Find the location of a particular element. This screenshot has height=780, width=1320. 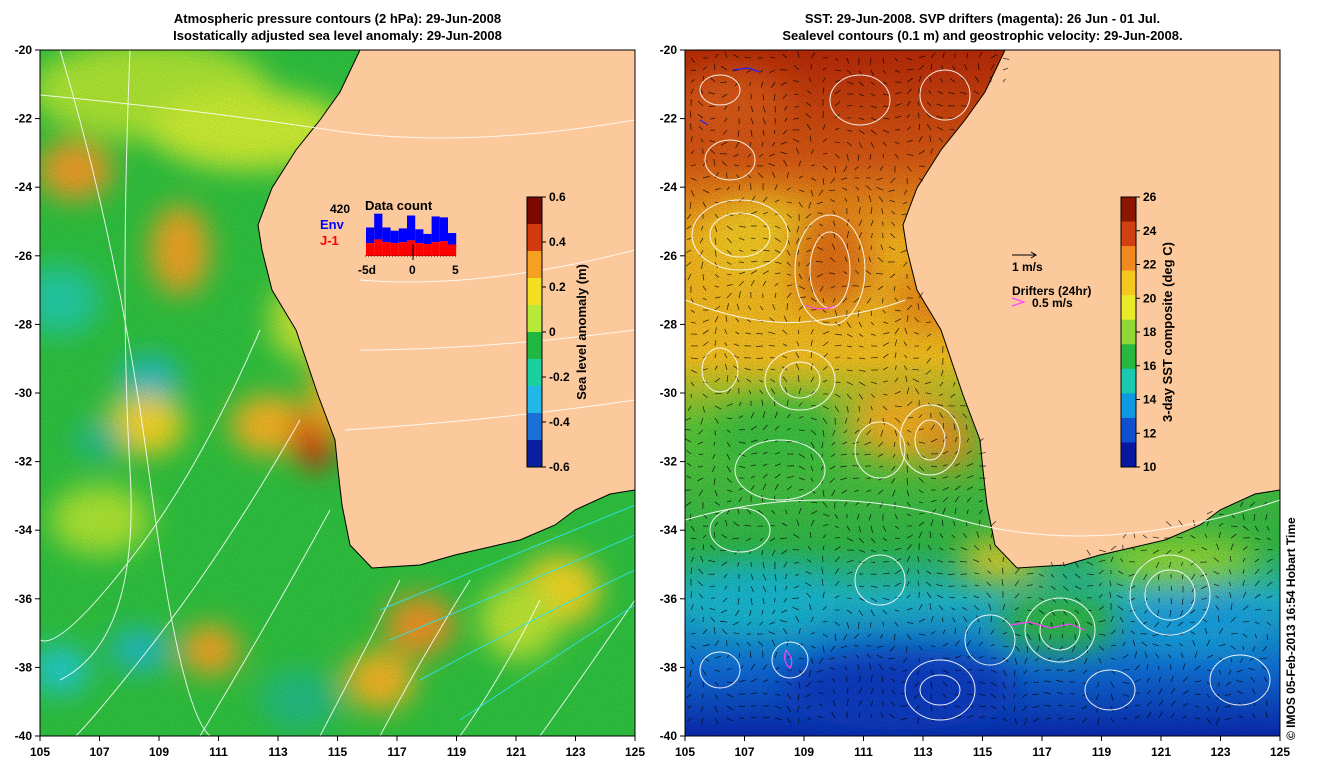

left-colorbar-tick-label: 0.2 is located at coordinates (557, 287).